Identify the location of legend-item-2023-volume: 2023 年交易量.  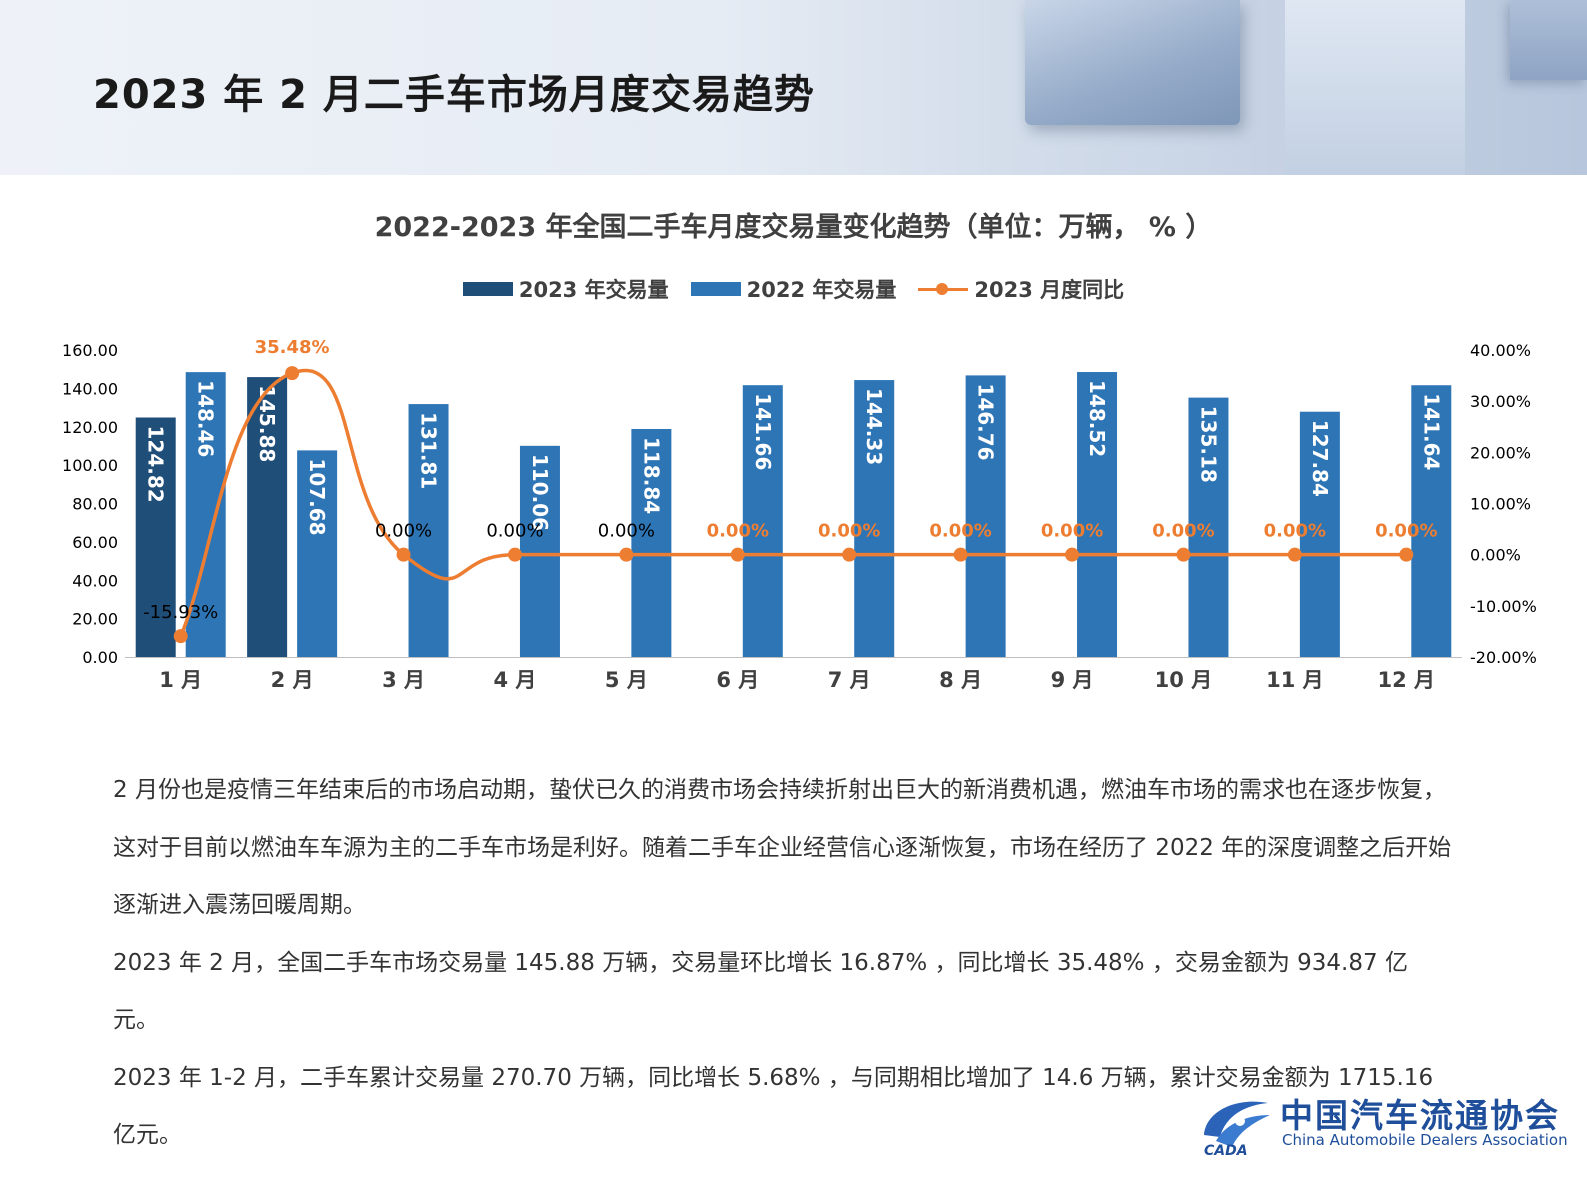
(565, 289).